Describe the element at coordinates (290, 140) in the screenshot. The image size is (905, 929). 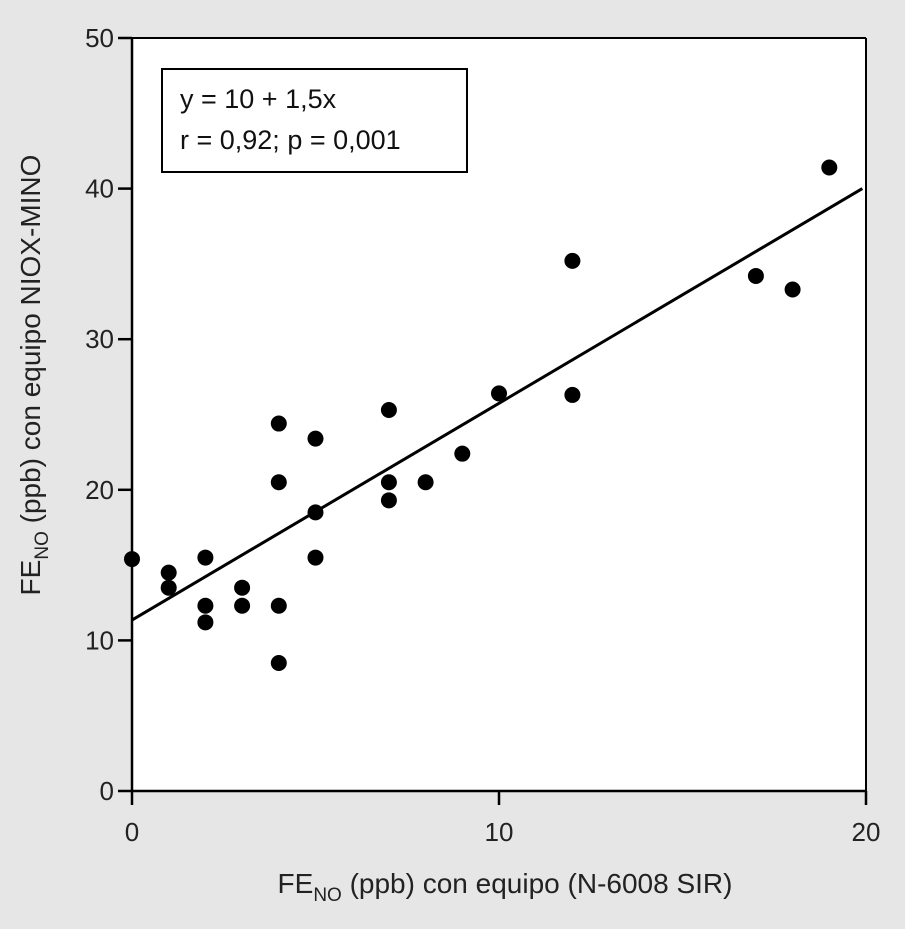
I see `annotation-stats: r = 0,92; p = 0,001` at that location.